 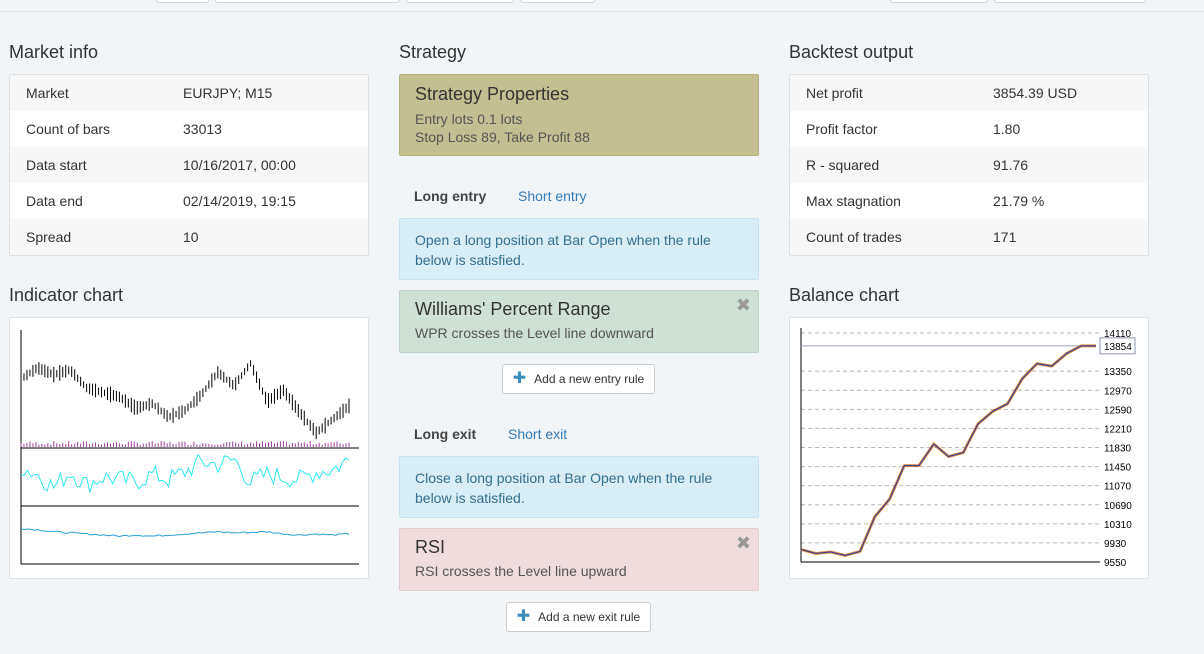 I want to click on add-exit-rule-button: ✚ Add a new exit rule, so click(x=578, y=617).